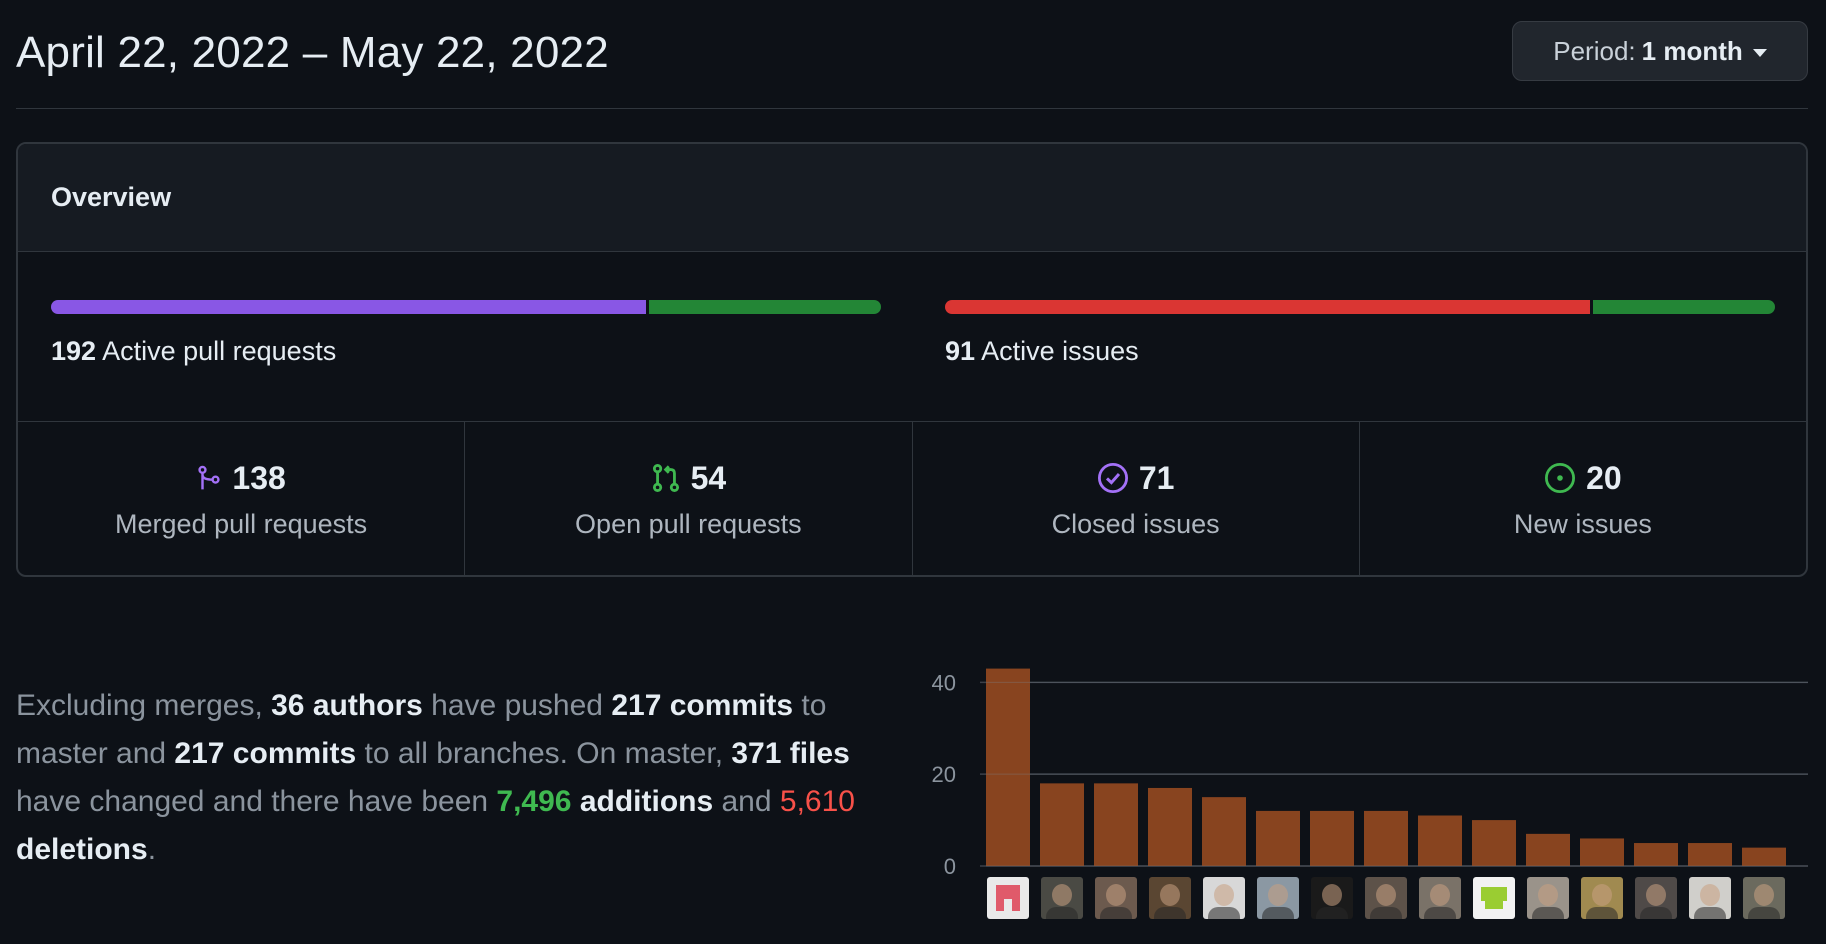 The image size is (1826, 944). What do you see at coordinates (764, 307) in the screenshot?
I see `open-segment` at bounding box center [764, 307].